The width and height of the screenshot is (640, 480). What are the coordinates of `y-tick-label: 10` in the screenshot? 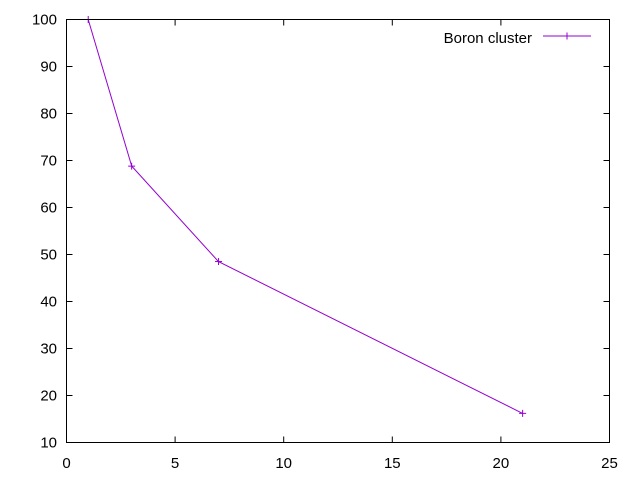 It's located at (48, 443).